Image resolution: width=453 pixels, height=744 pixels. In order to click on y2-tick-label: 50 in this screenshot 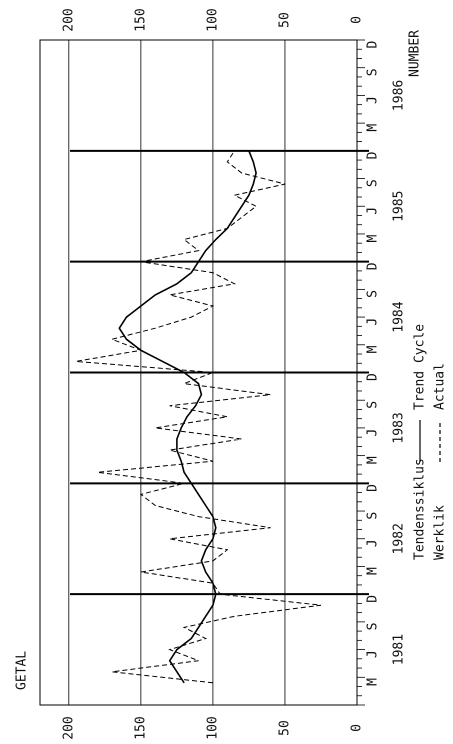, I will do `click(284, 20)`.